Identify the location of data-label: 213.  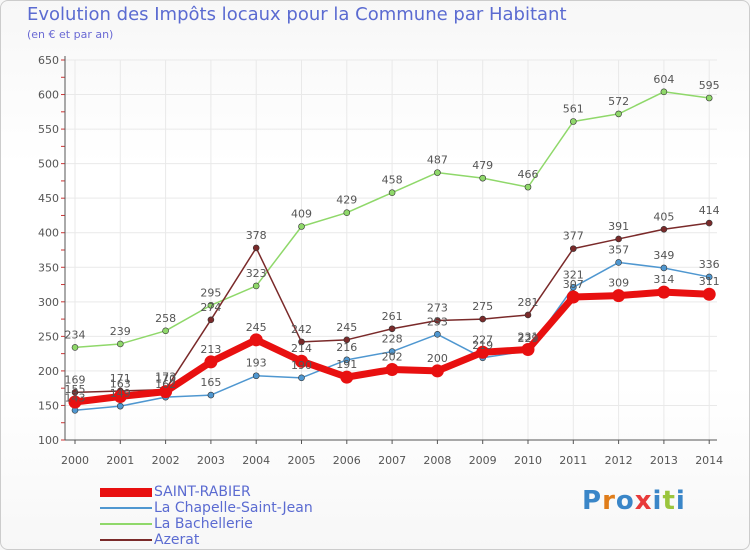
(210, 349).